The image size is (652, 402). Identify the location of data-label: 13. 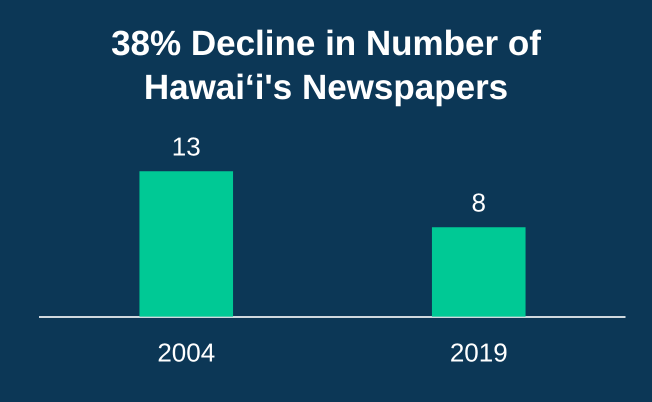
(186, 146).